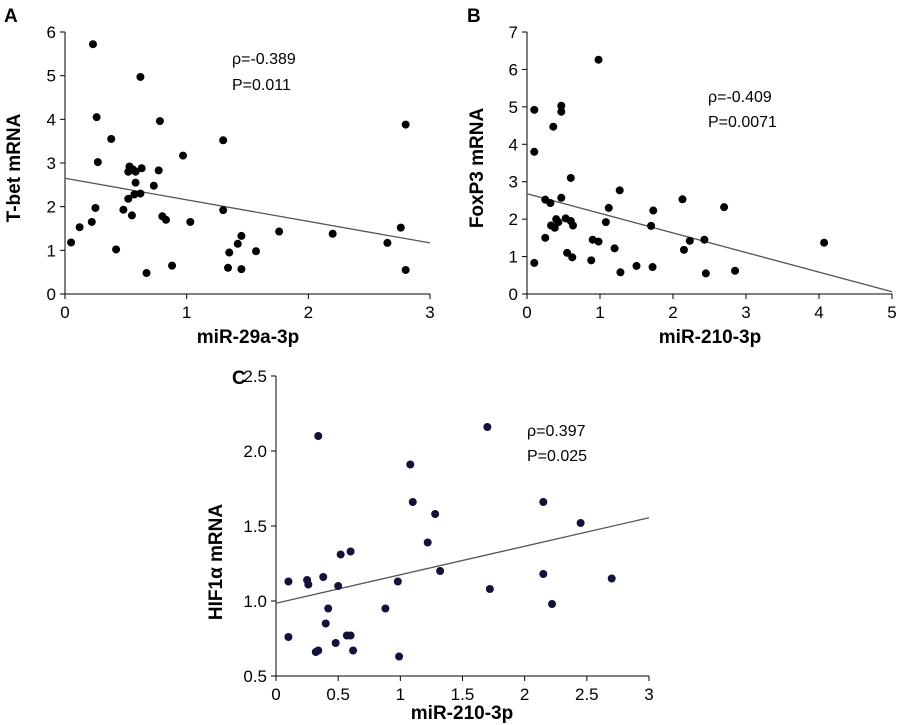  I want to click on panel-c-rho-text: ρ=0.397, so click(556, 431).